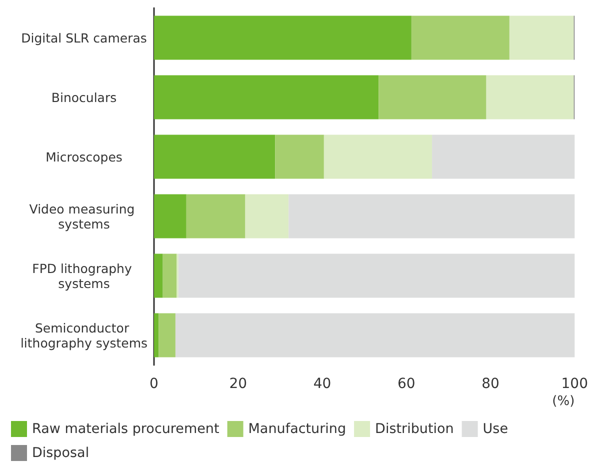  I want to click on legend-label: Distribution, so click(414, 429).